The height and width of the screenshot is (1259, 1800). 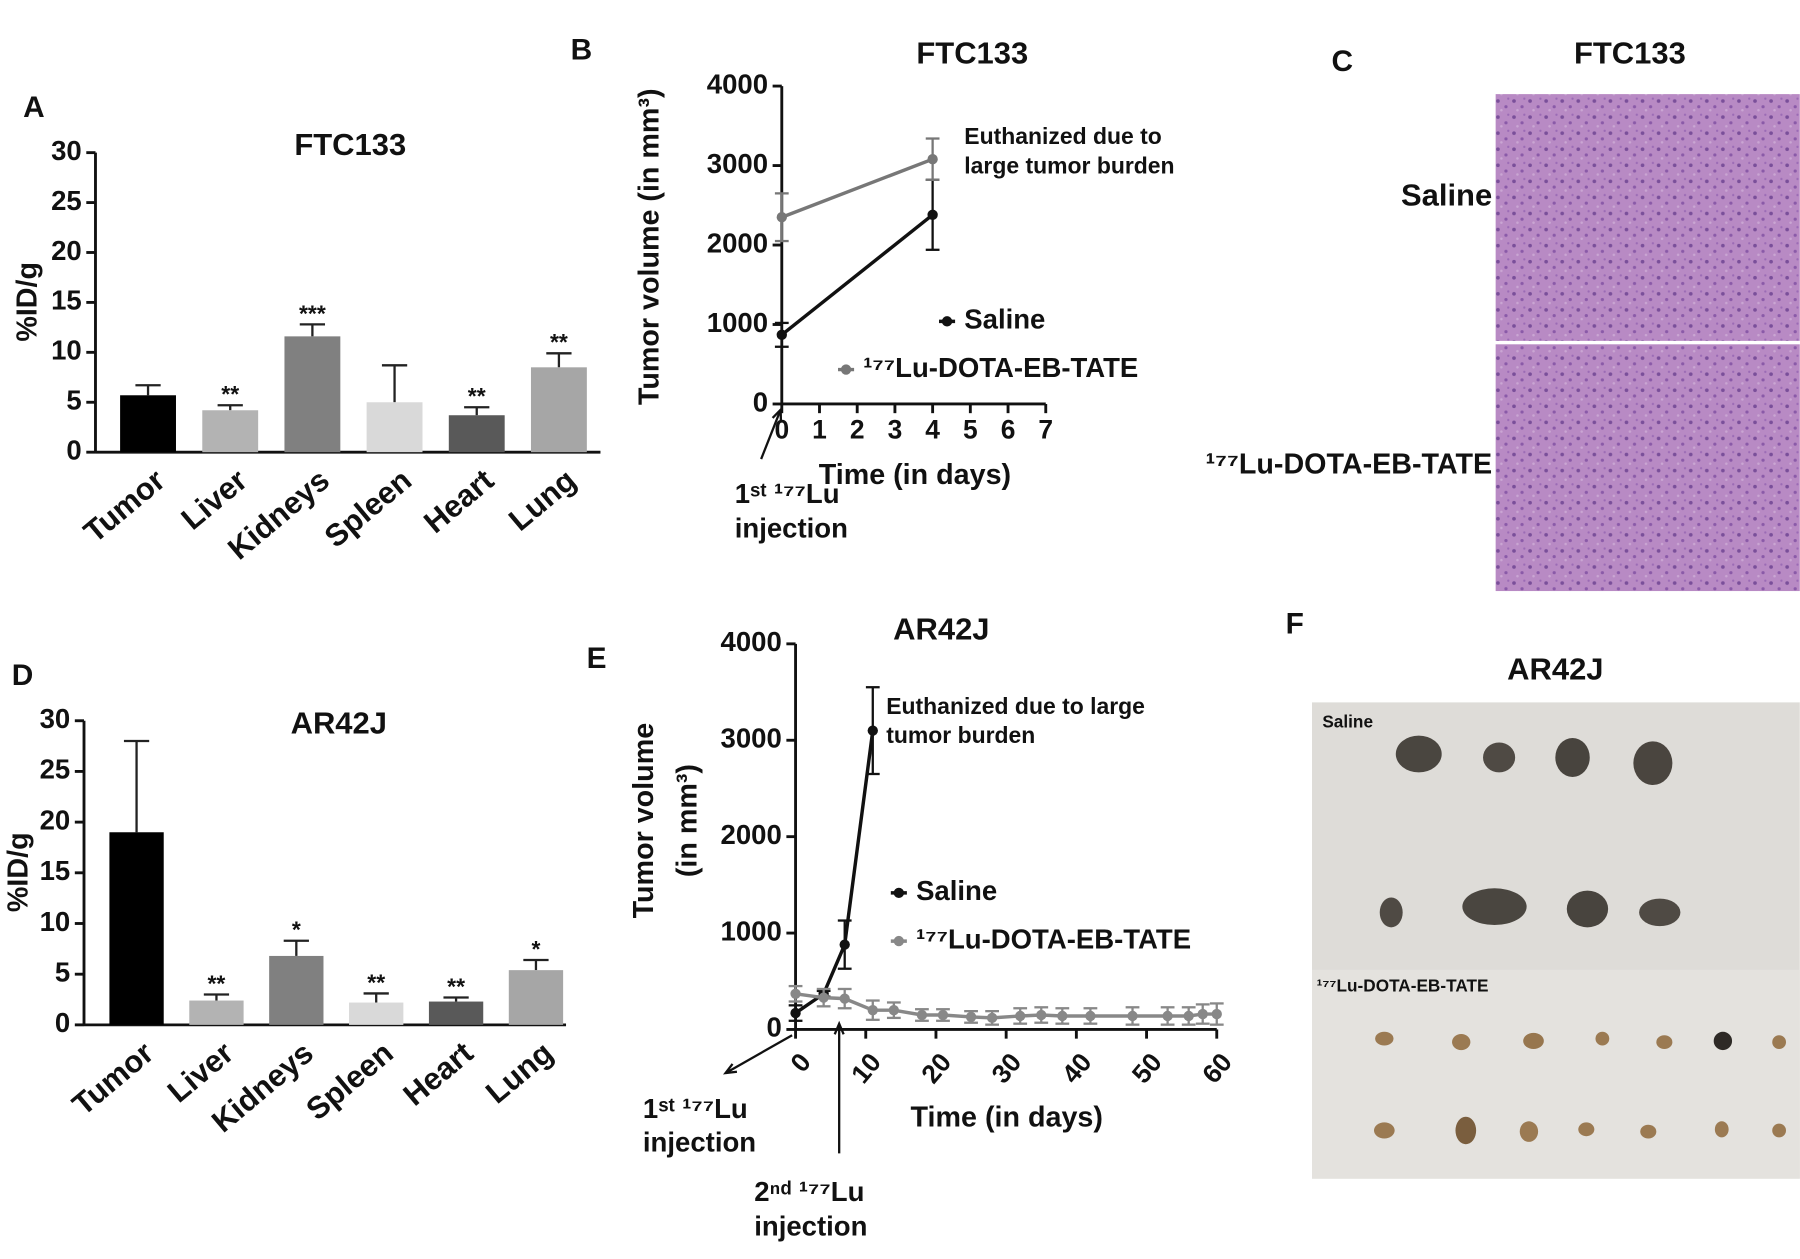 What do you see at coordinates (349, 1081) in the screenshot?
I see `x-tick-label: Spleen` at bounding box center [349, 1081].